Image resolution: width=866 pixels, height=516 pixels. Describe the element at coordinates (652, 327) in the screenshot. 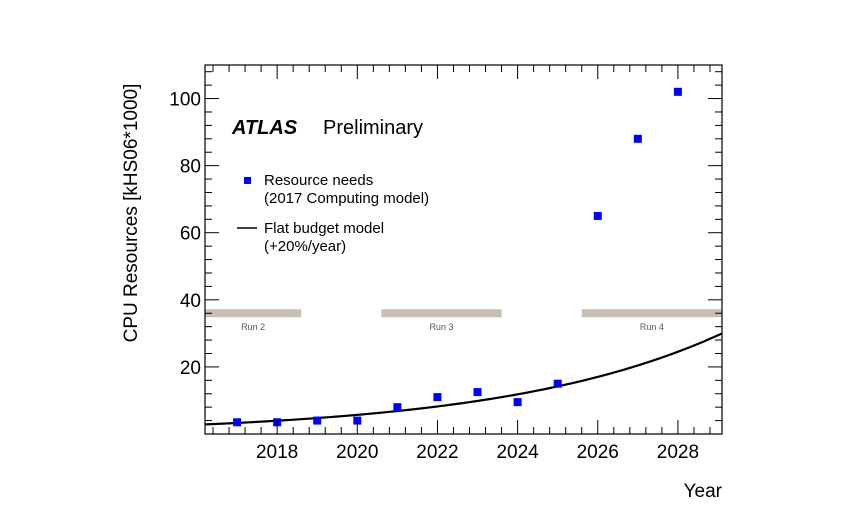

I see `run-label-4: Run 4` at that location.